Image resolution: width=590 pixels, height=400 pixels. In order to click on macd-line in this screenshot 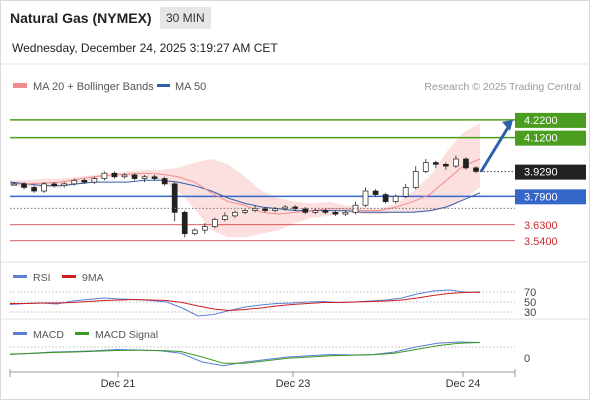, I will do `click(245, 354)`.